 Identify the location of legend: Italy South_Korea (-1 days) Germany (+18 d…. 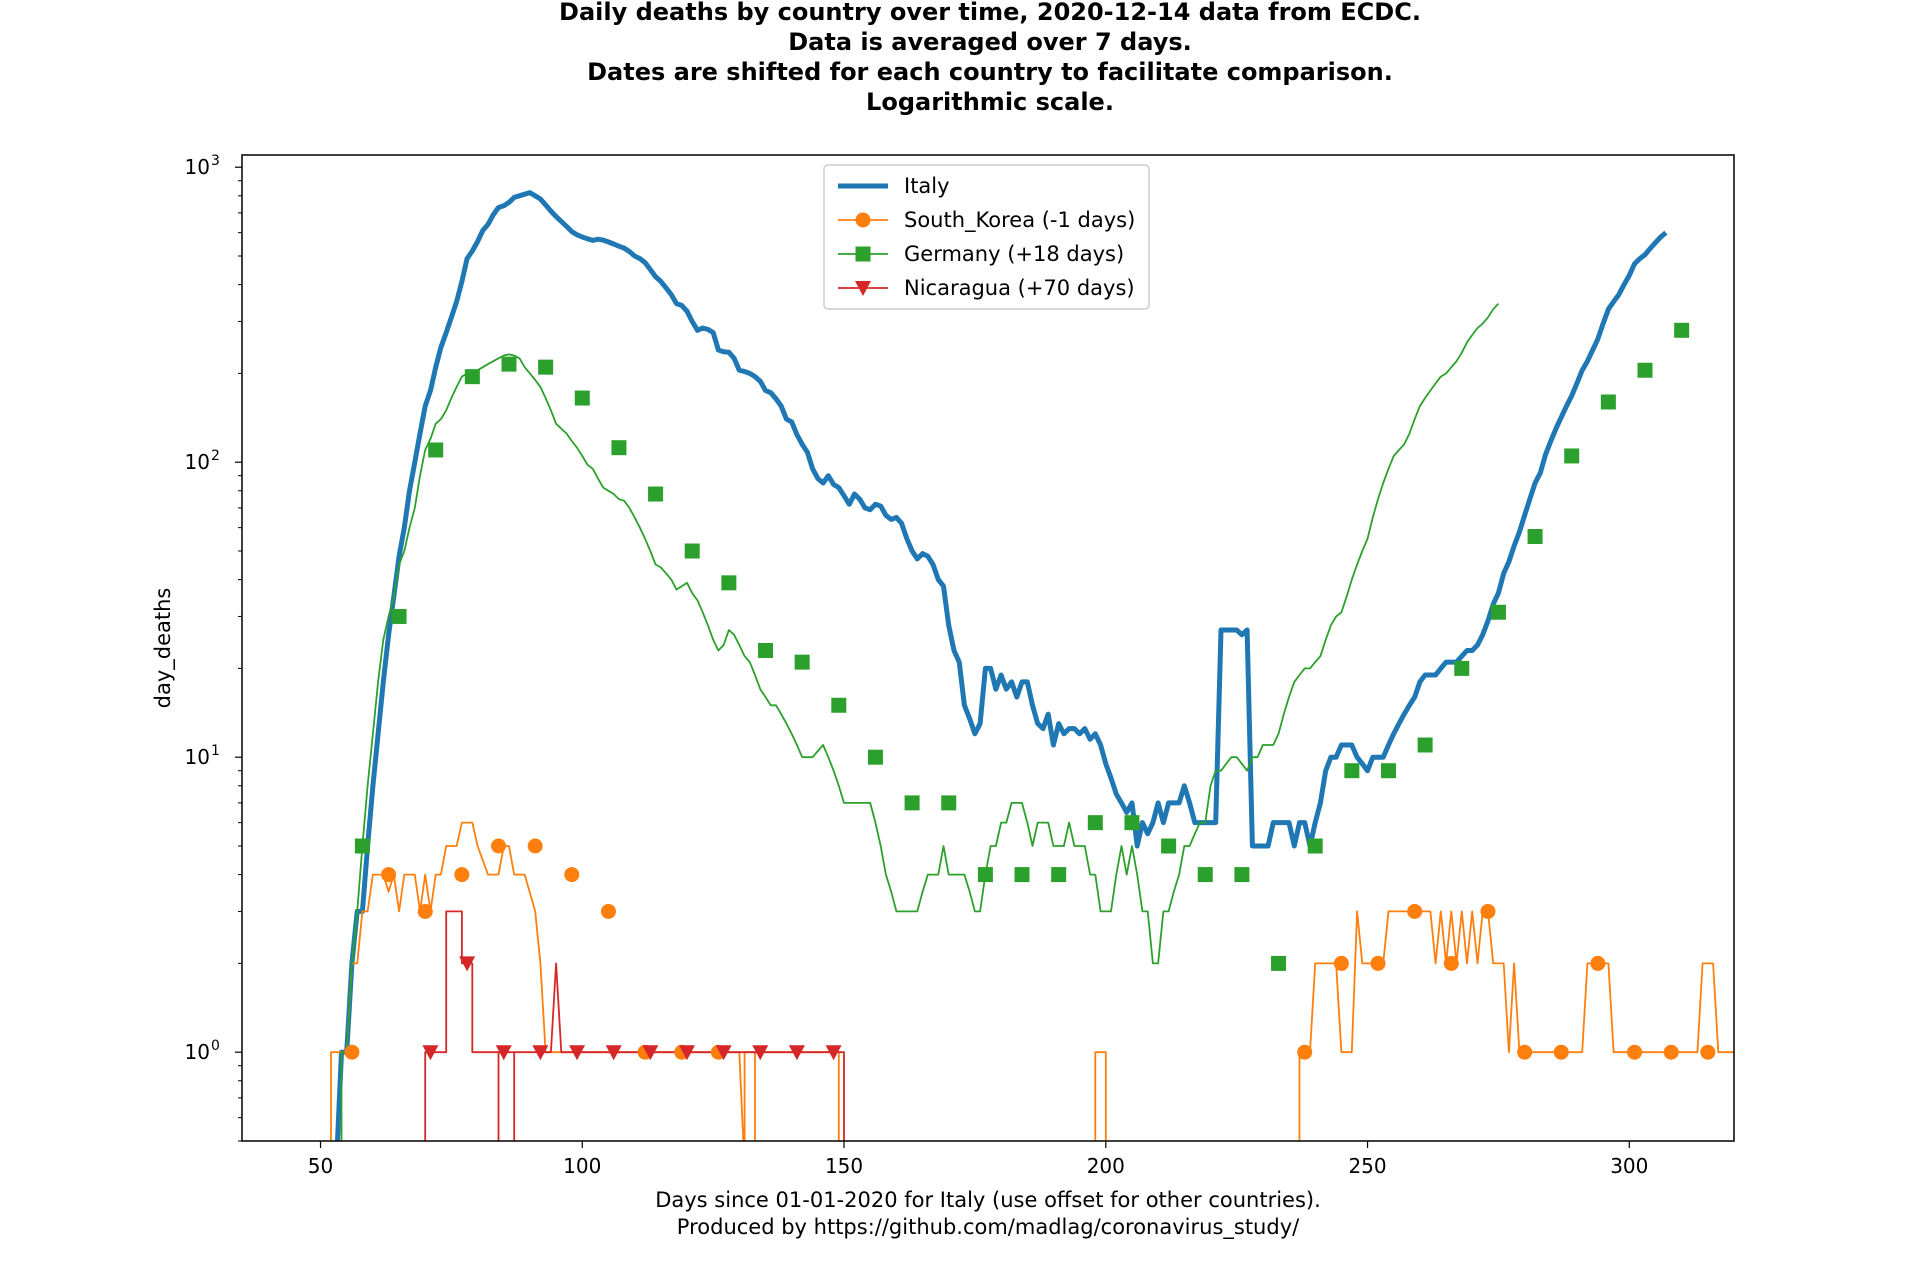
(986, 237).